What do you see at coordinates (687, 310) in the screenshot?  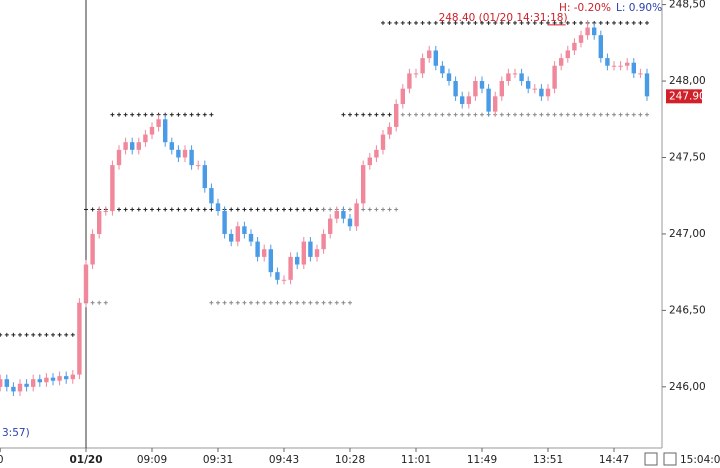 I see `y-tick-label: 246,50` at bounding box center [687, 310].